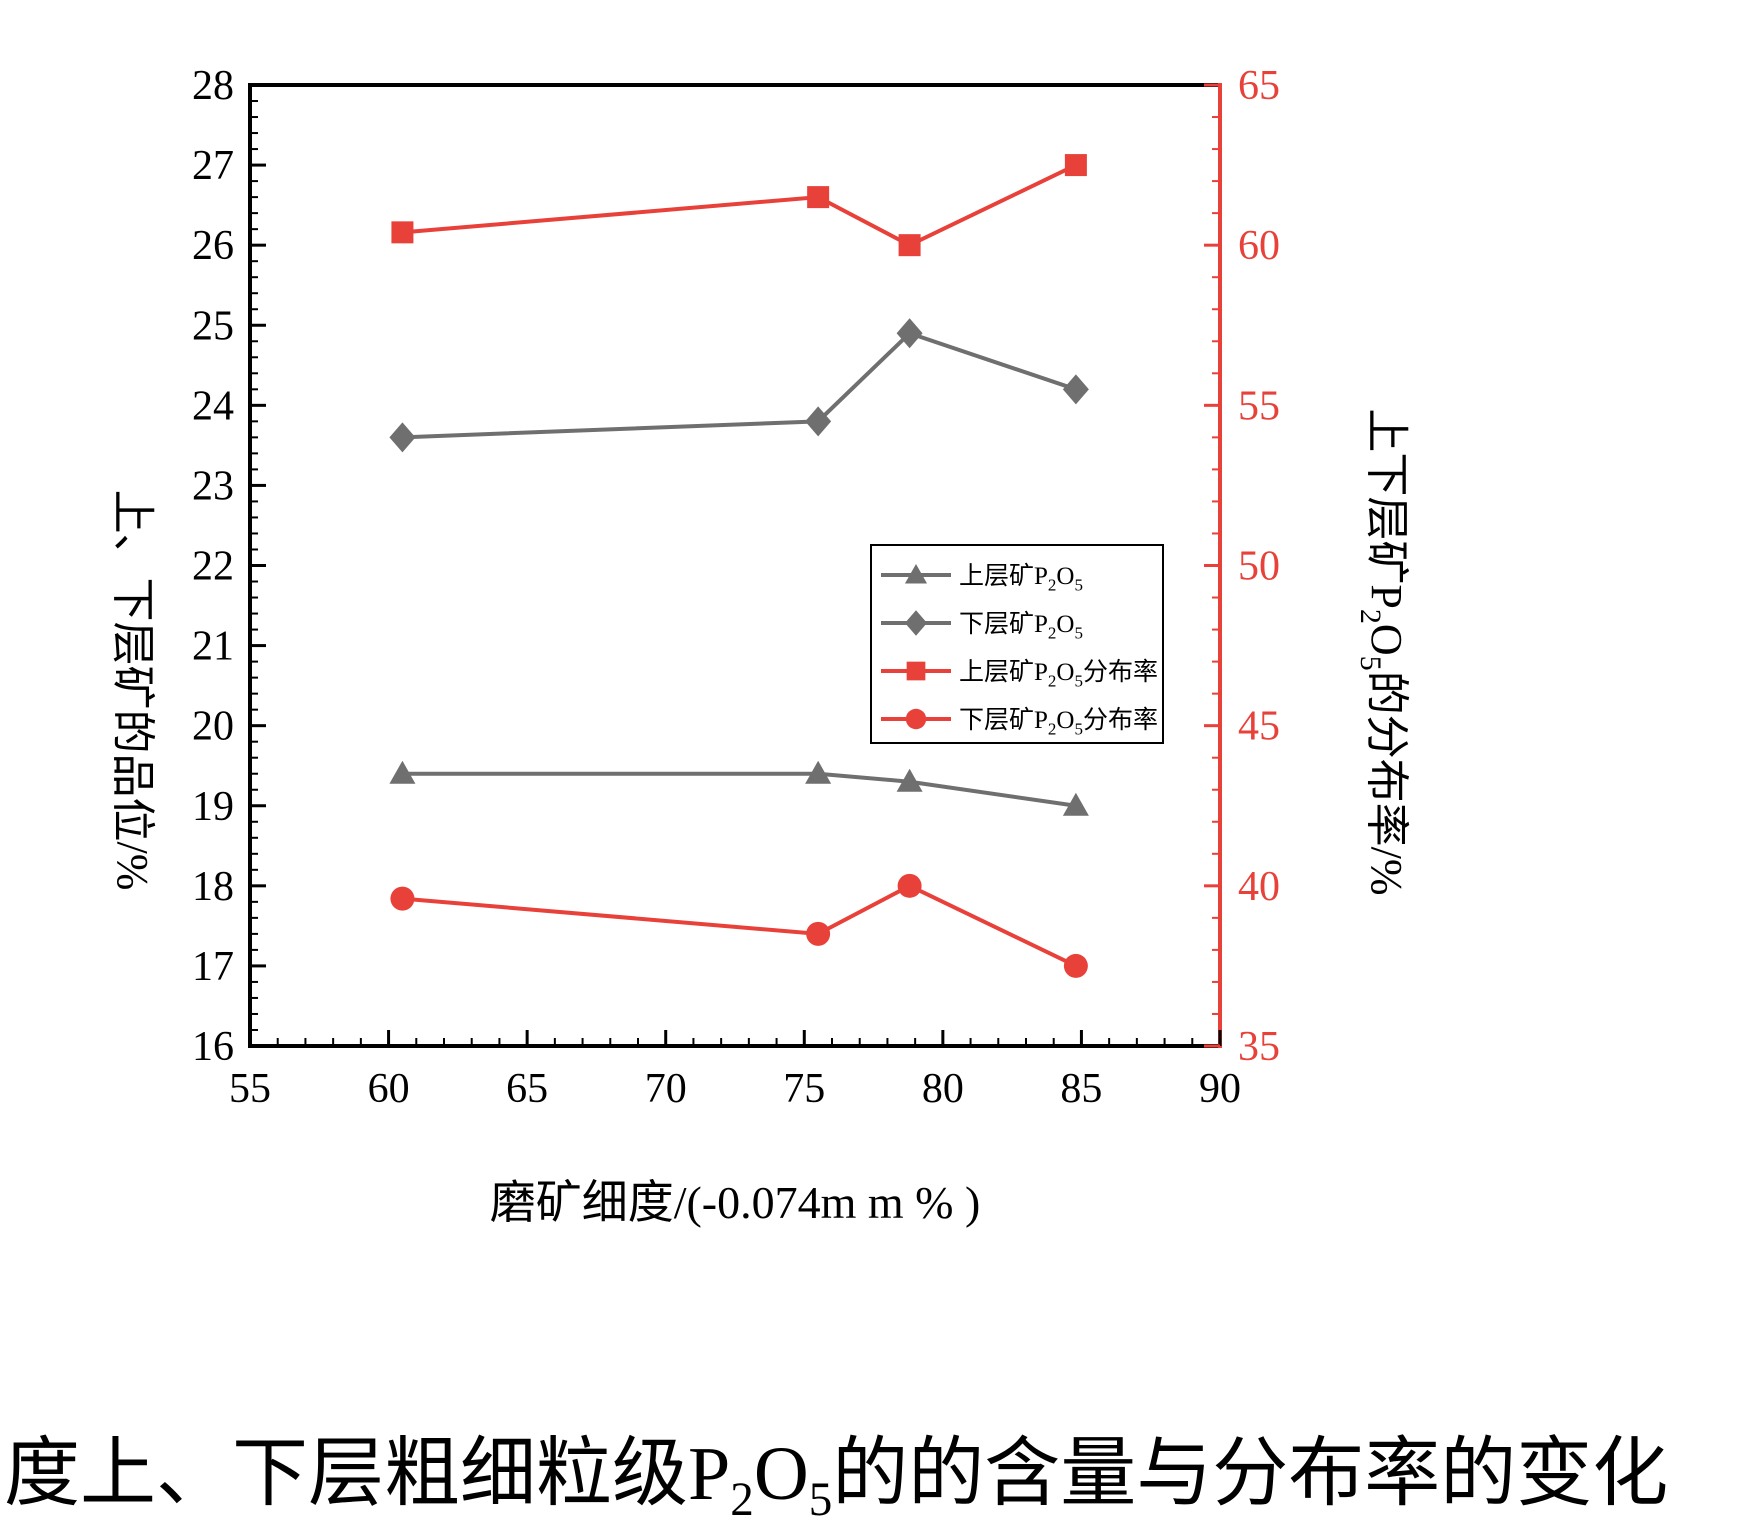 This screenshot has height=1526, width=1757. What do you see at coordinates (1259, 887) in the screenshot?
I see `right-tick-label: 40` at bounding box center [1259, 887].